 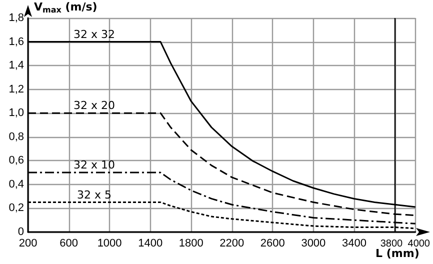 I want to click on x-tick-label: 1000, so click(x=109, y=244).